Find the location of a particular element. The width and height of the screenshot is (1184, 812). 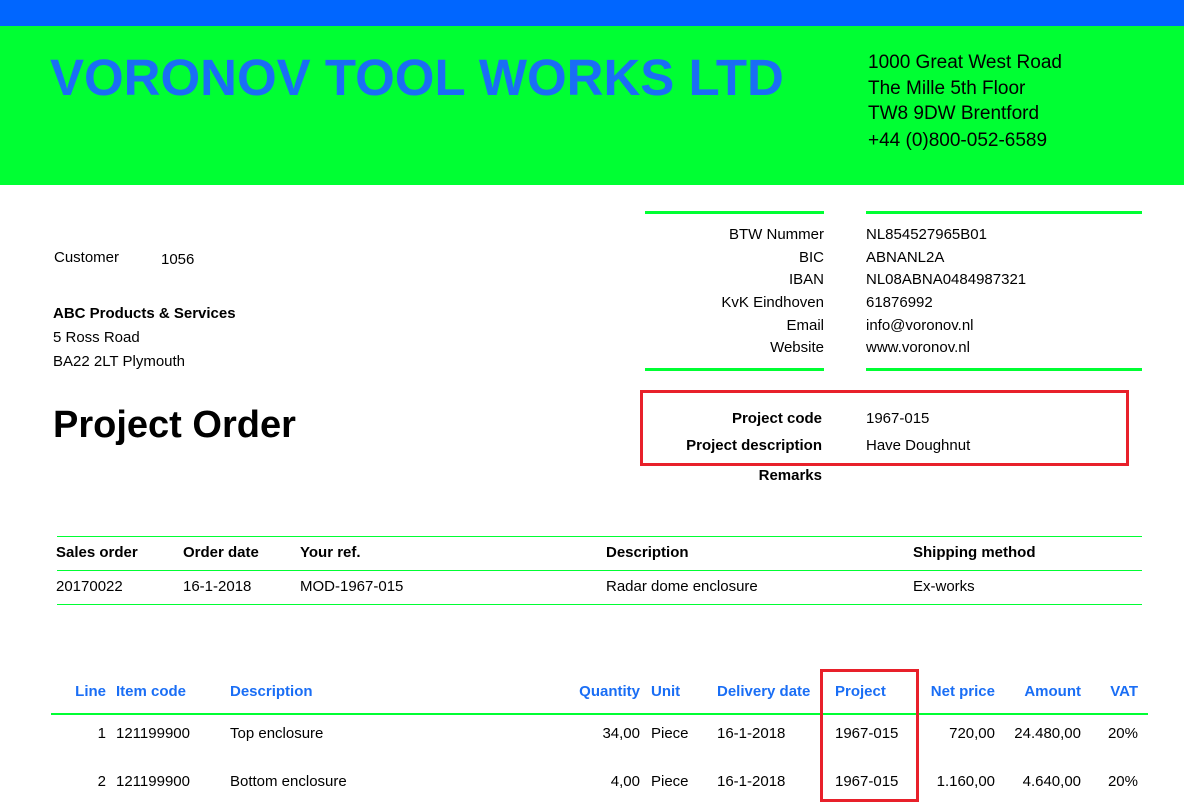

table-cell: 2 is located at coordinates (101, 781).